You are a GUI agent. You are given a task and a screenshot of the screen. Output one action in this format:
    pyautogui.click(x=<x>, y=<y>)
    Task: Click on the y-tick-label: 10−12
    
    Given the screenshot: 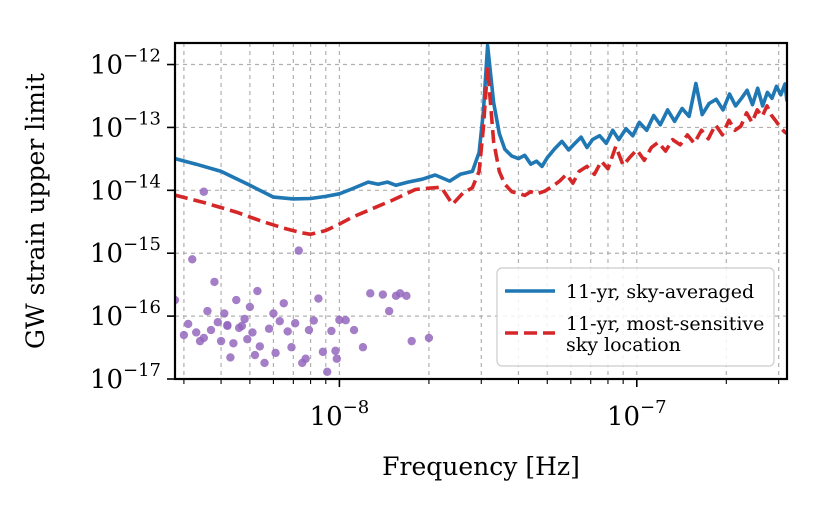 What is the action you would take?
    pyautogui.click(x=125, y=63)
    